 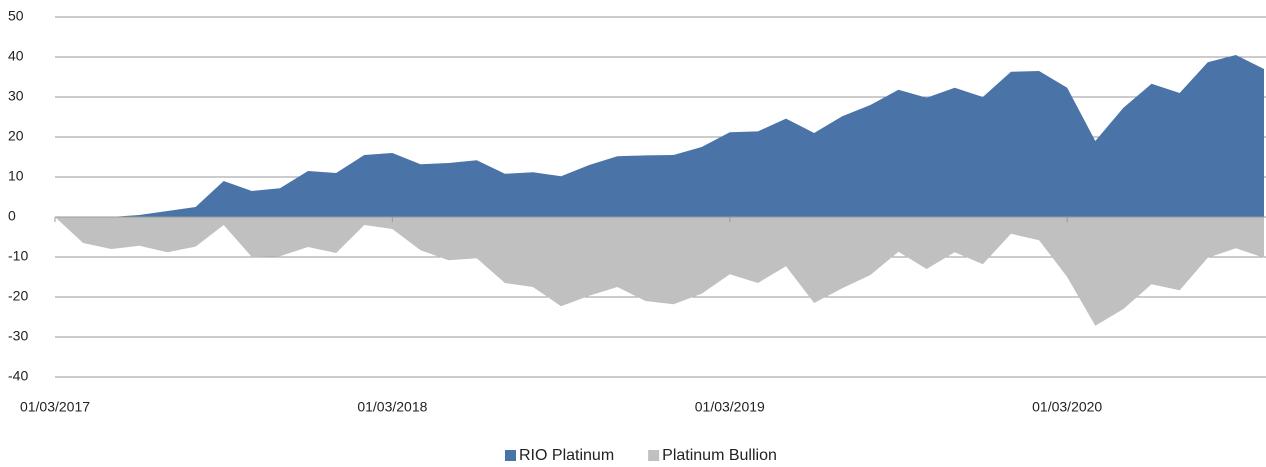 What do you see at coordinates (18, 296) in the screenshot?
I see `y-tick-label: -20` at bounding box center [18, 296].